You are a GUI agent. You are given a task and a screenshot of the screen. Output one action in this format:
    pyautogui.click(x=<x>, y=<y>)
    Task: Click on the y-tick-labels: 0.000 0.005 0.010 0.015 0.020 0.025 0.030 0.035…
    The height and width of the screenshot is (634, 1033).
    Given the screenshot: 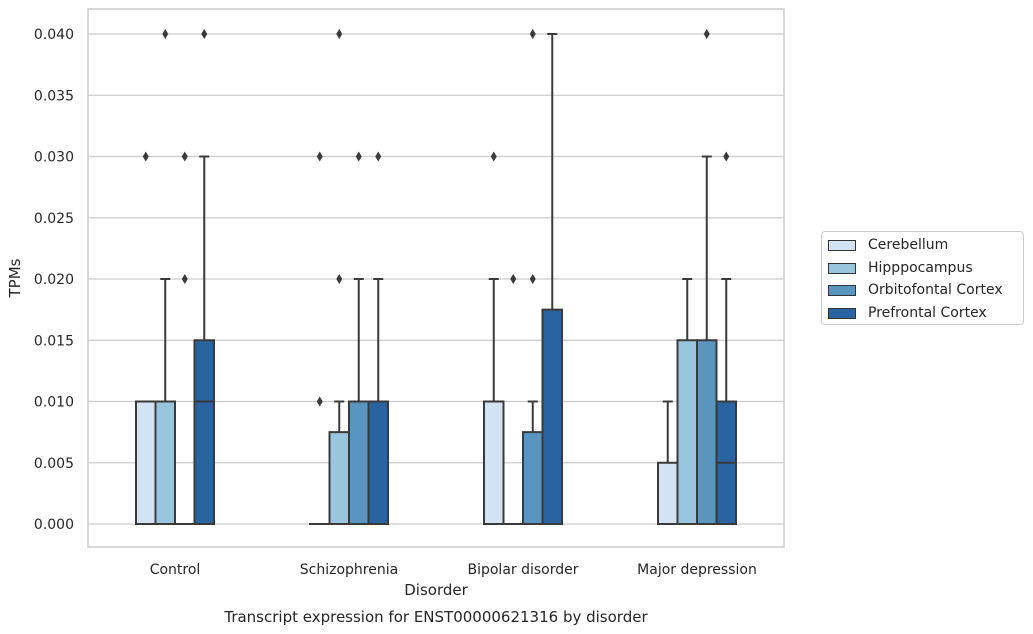 What is the action you would take?
    pyautogui.click(x=54, y=280)
    